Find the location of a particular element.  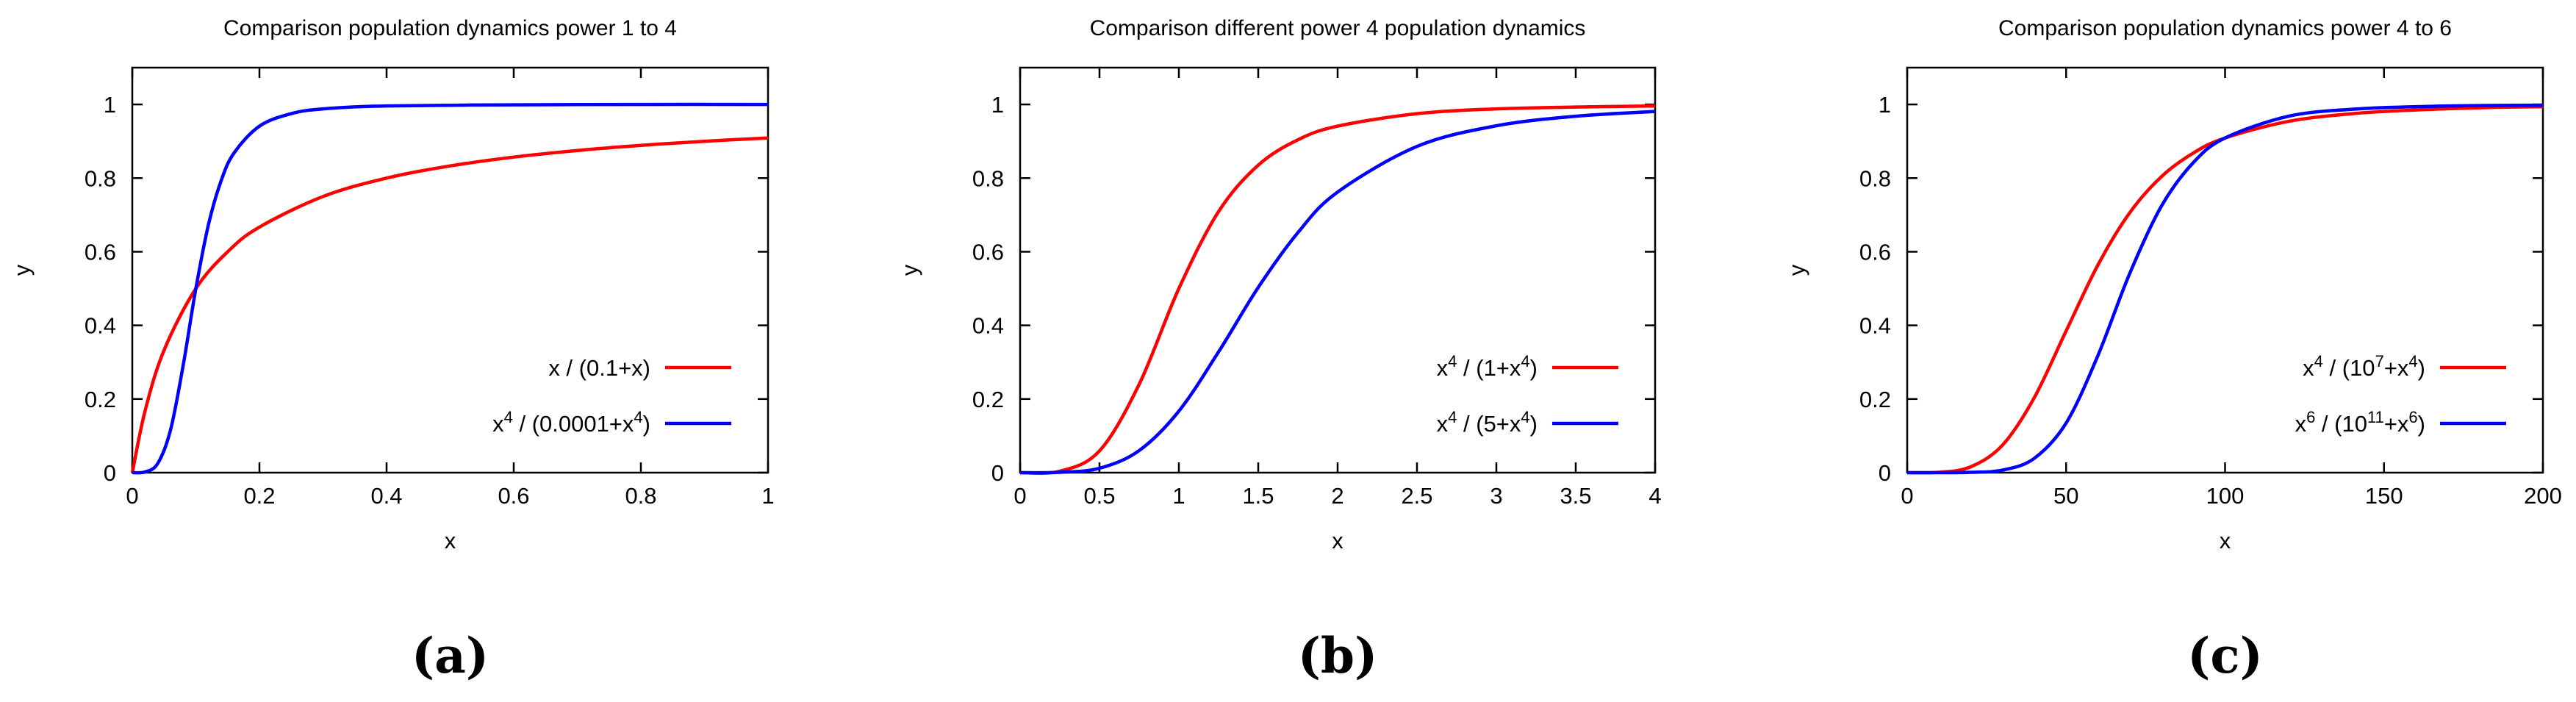

legend-text: / (0.0001+x is located at coordinates (573, 424).